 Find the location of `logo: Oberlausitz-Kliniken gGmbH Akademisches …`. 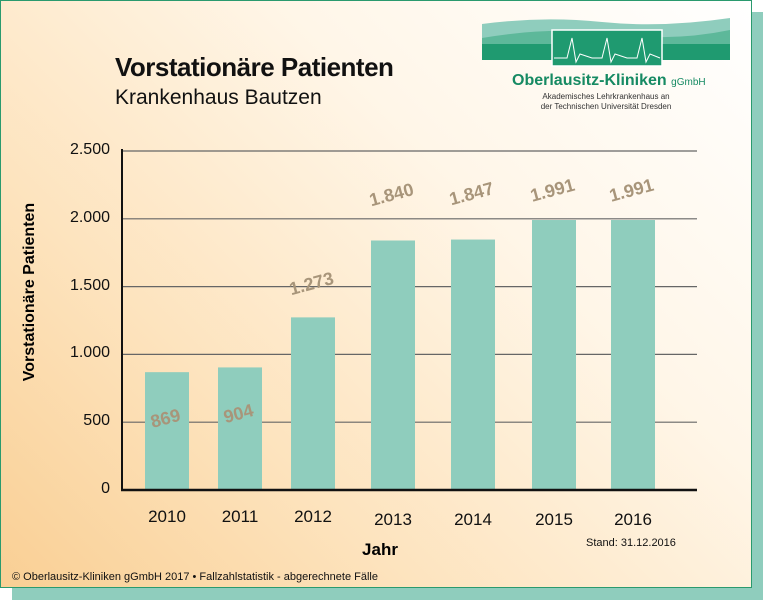

logo: Oberlausitz-Kliniken gGmbH Akademisches … is located at coordinates (606, 66).